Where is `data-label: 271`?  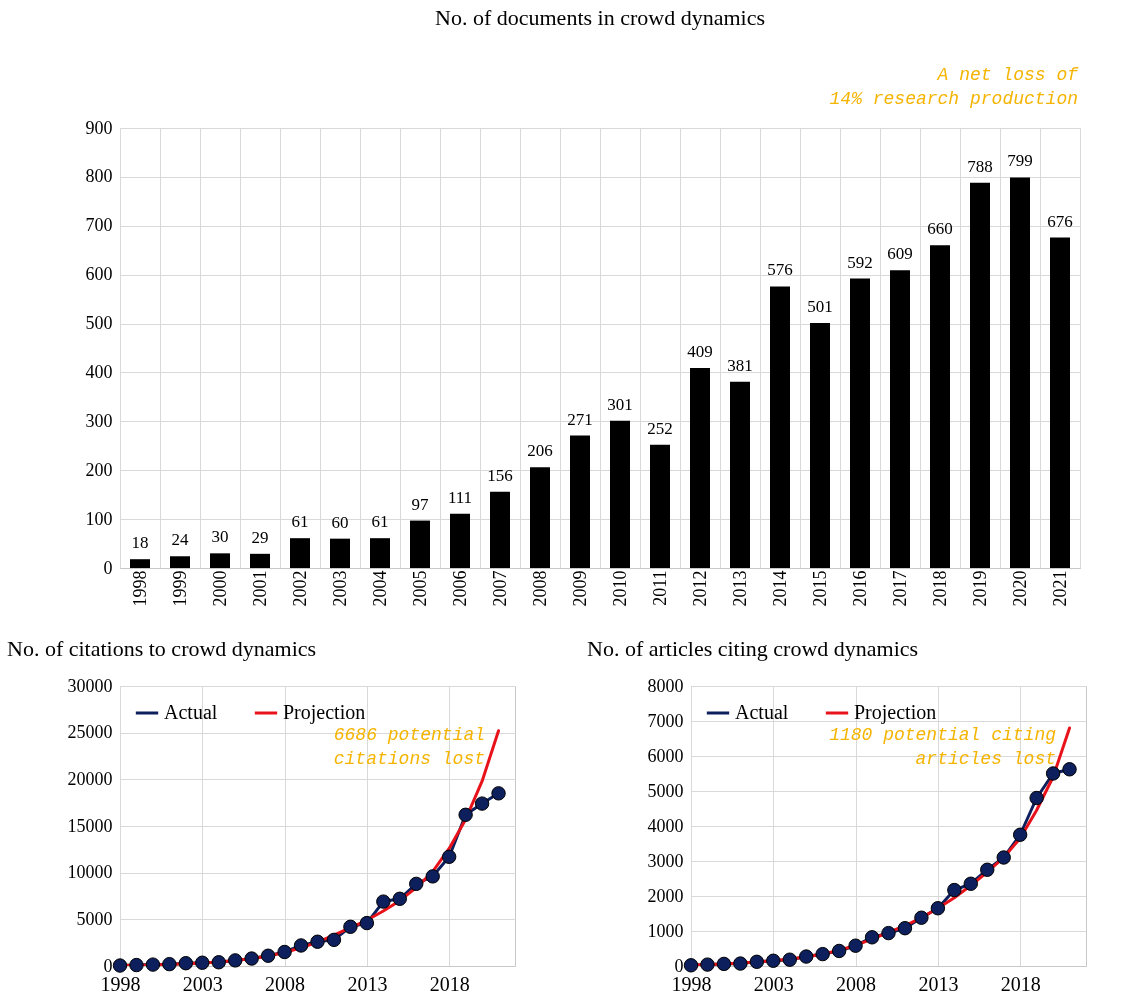 data-label: 271 is located at coordinates (580, 419).